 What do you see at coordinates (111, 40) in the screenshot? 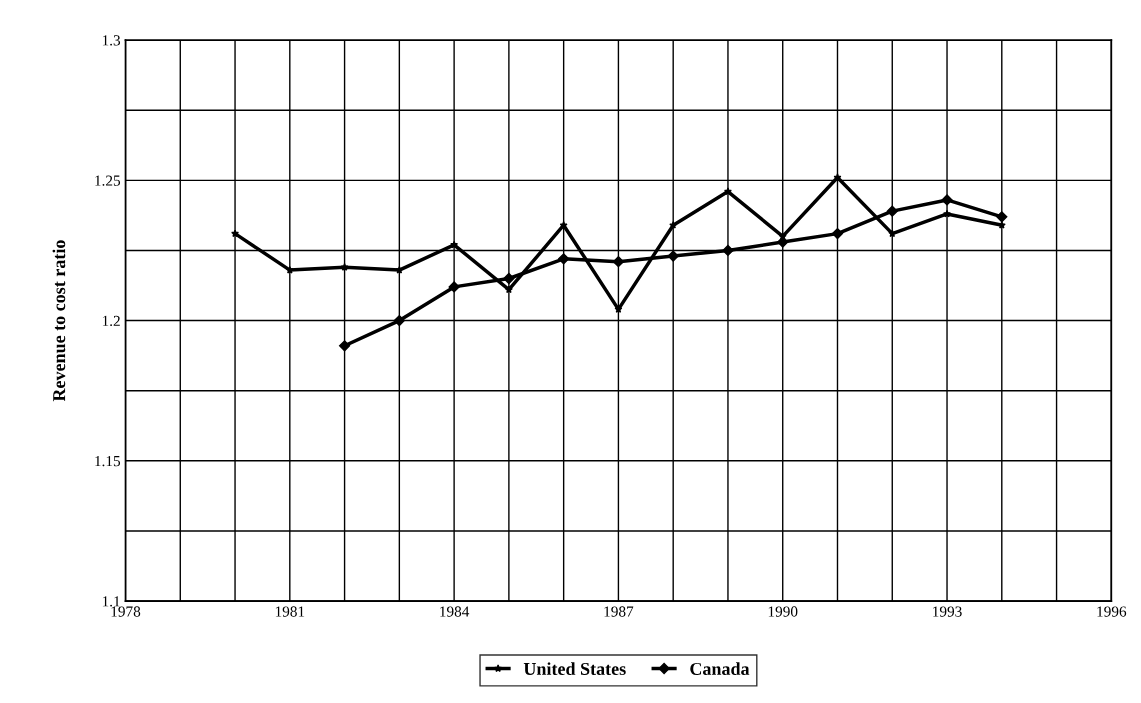
I see `y-tick-label: 1.3` at bounding box center [111, 40].